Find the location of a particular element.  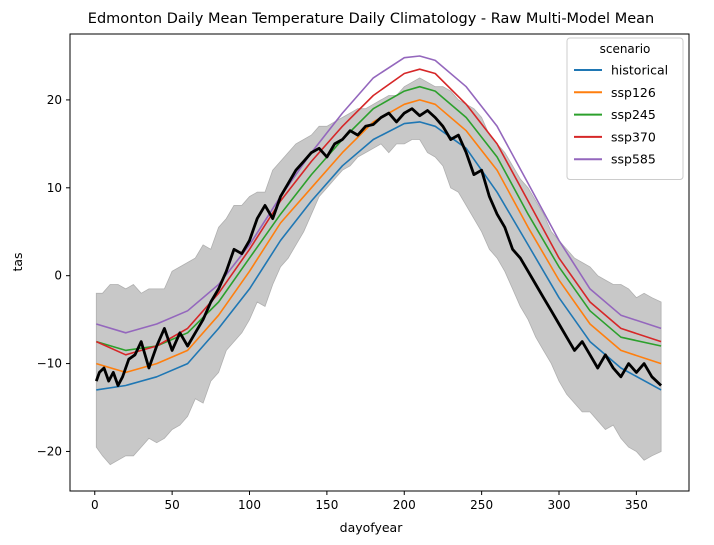

x-tick-label: 0 is located at coordinates (95, 505).